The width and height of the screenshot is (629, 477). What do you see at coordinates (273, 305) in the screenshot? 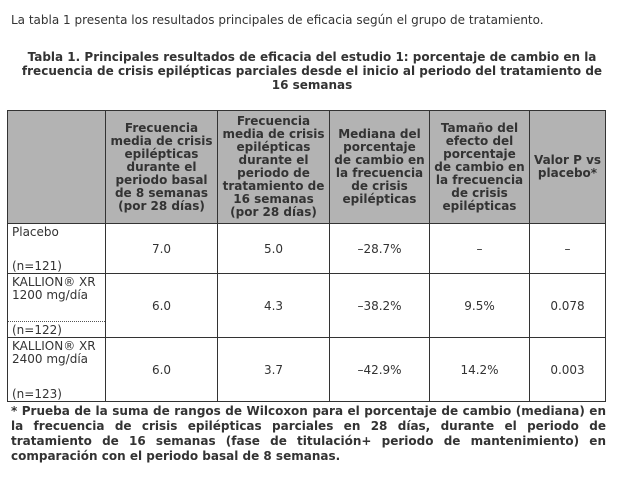
I see `treatment-cell: 4.3` at bounding box center [273, 305].